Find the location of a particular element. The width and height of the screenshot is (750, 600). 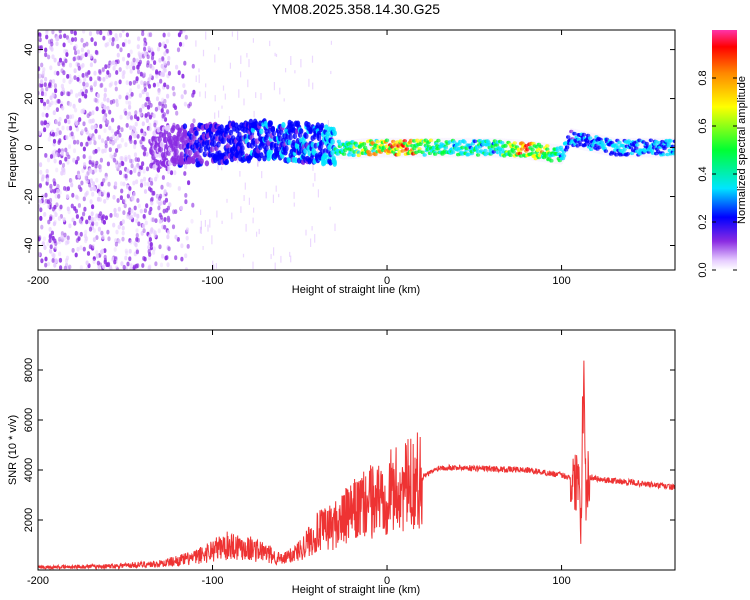

y-tick-label: -40 is located at coordinates (29, 246).